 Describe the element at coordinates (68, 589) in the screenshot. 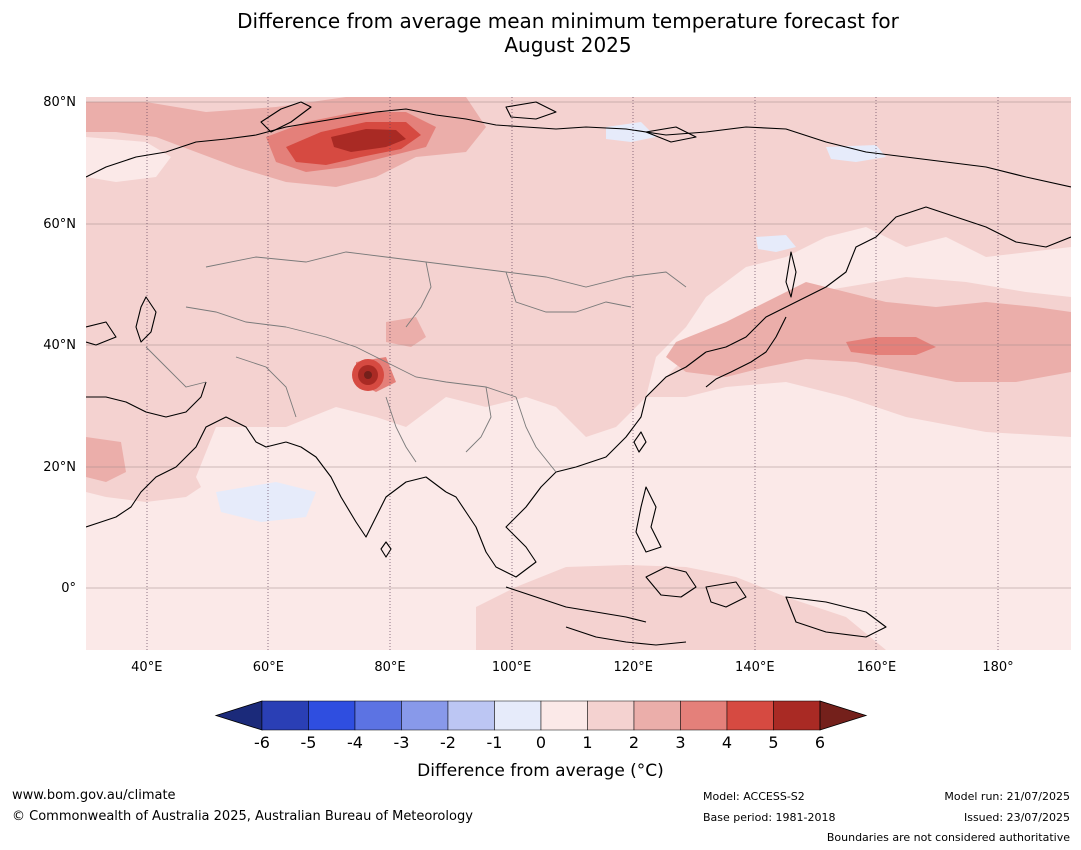

I see `lat-label: 0°` at that location.